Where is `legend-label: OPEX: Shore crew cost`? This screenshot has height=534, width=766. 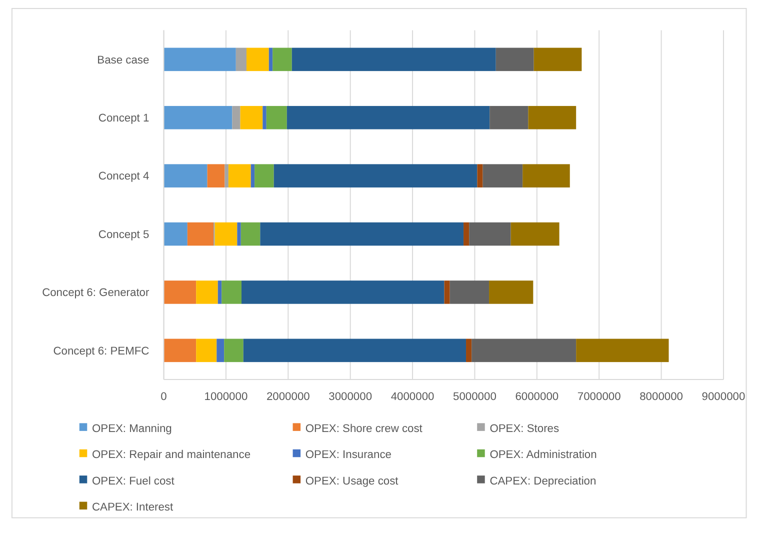
legend-label: OPEX: Shore crew cost is located at coordinates (364, 428).